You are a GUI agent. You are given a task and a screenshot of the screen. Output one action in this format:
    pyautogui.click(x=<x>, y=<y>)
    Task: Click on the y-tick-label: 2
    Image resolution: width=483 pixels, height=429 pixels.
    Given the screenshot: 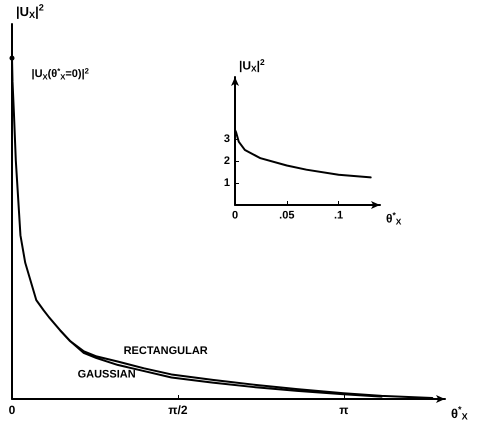 What is the action you would take?
    pyautogui.click(x=227, y=160)
    